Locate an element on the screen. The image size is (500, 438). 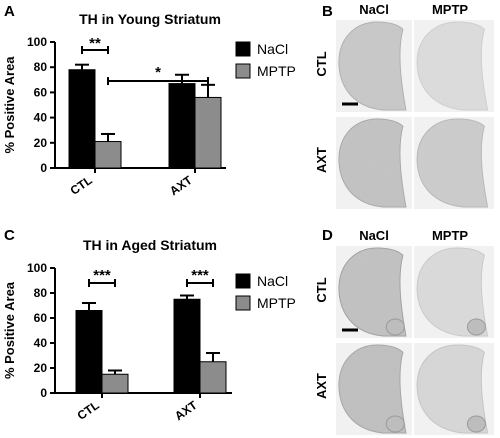
panel-letter-b: B is located at coordinates (327, 11).